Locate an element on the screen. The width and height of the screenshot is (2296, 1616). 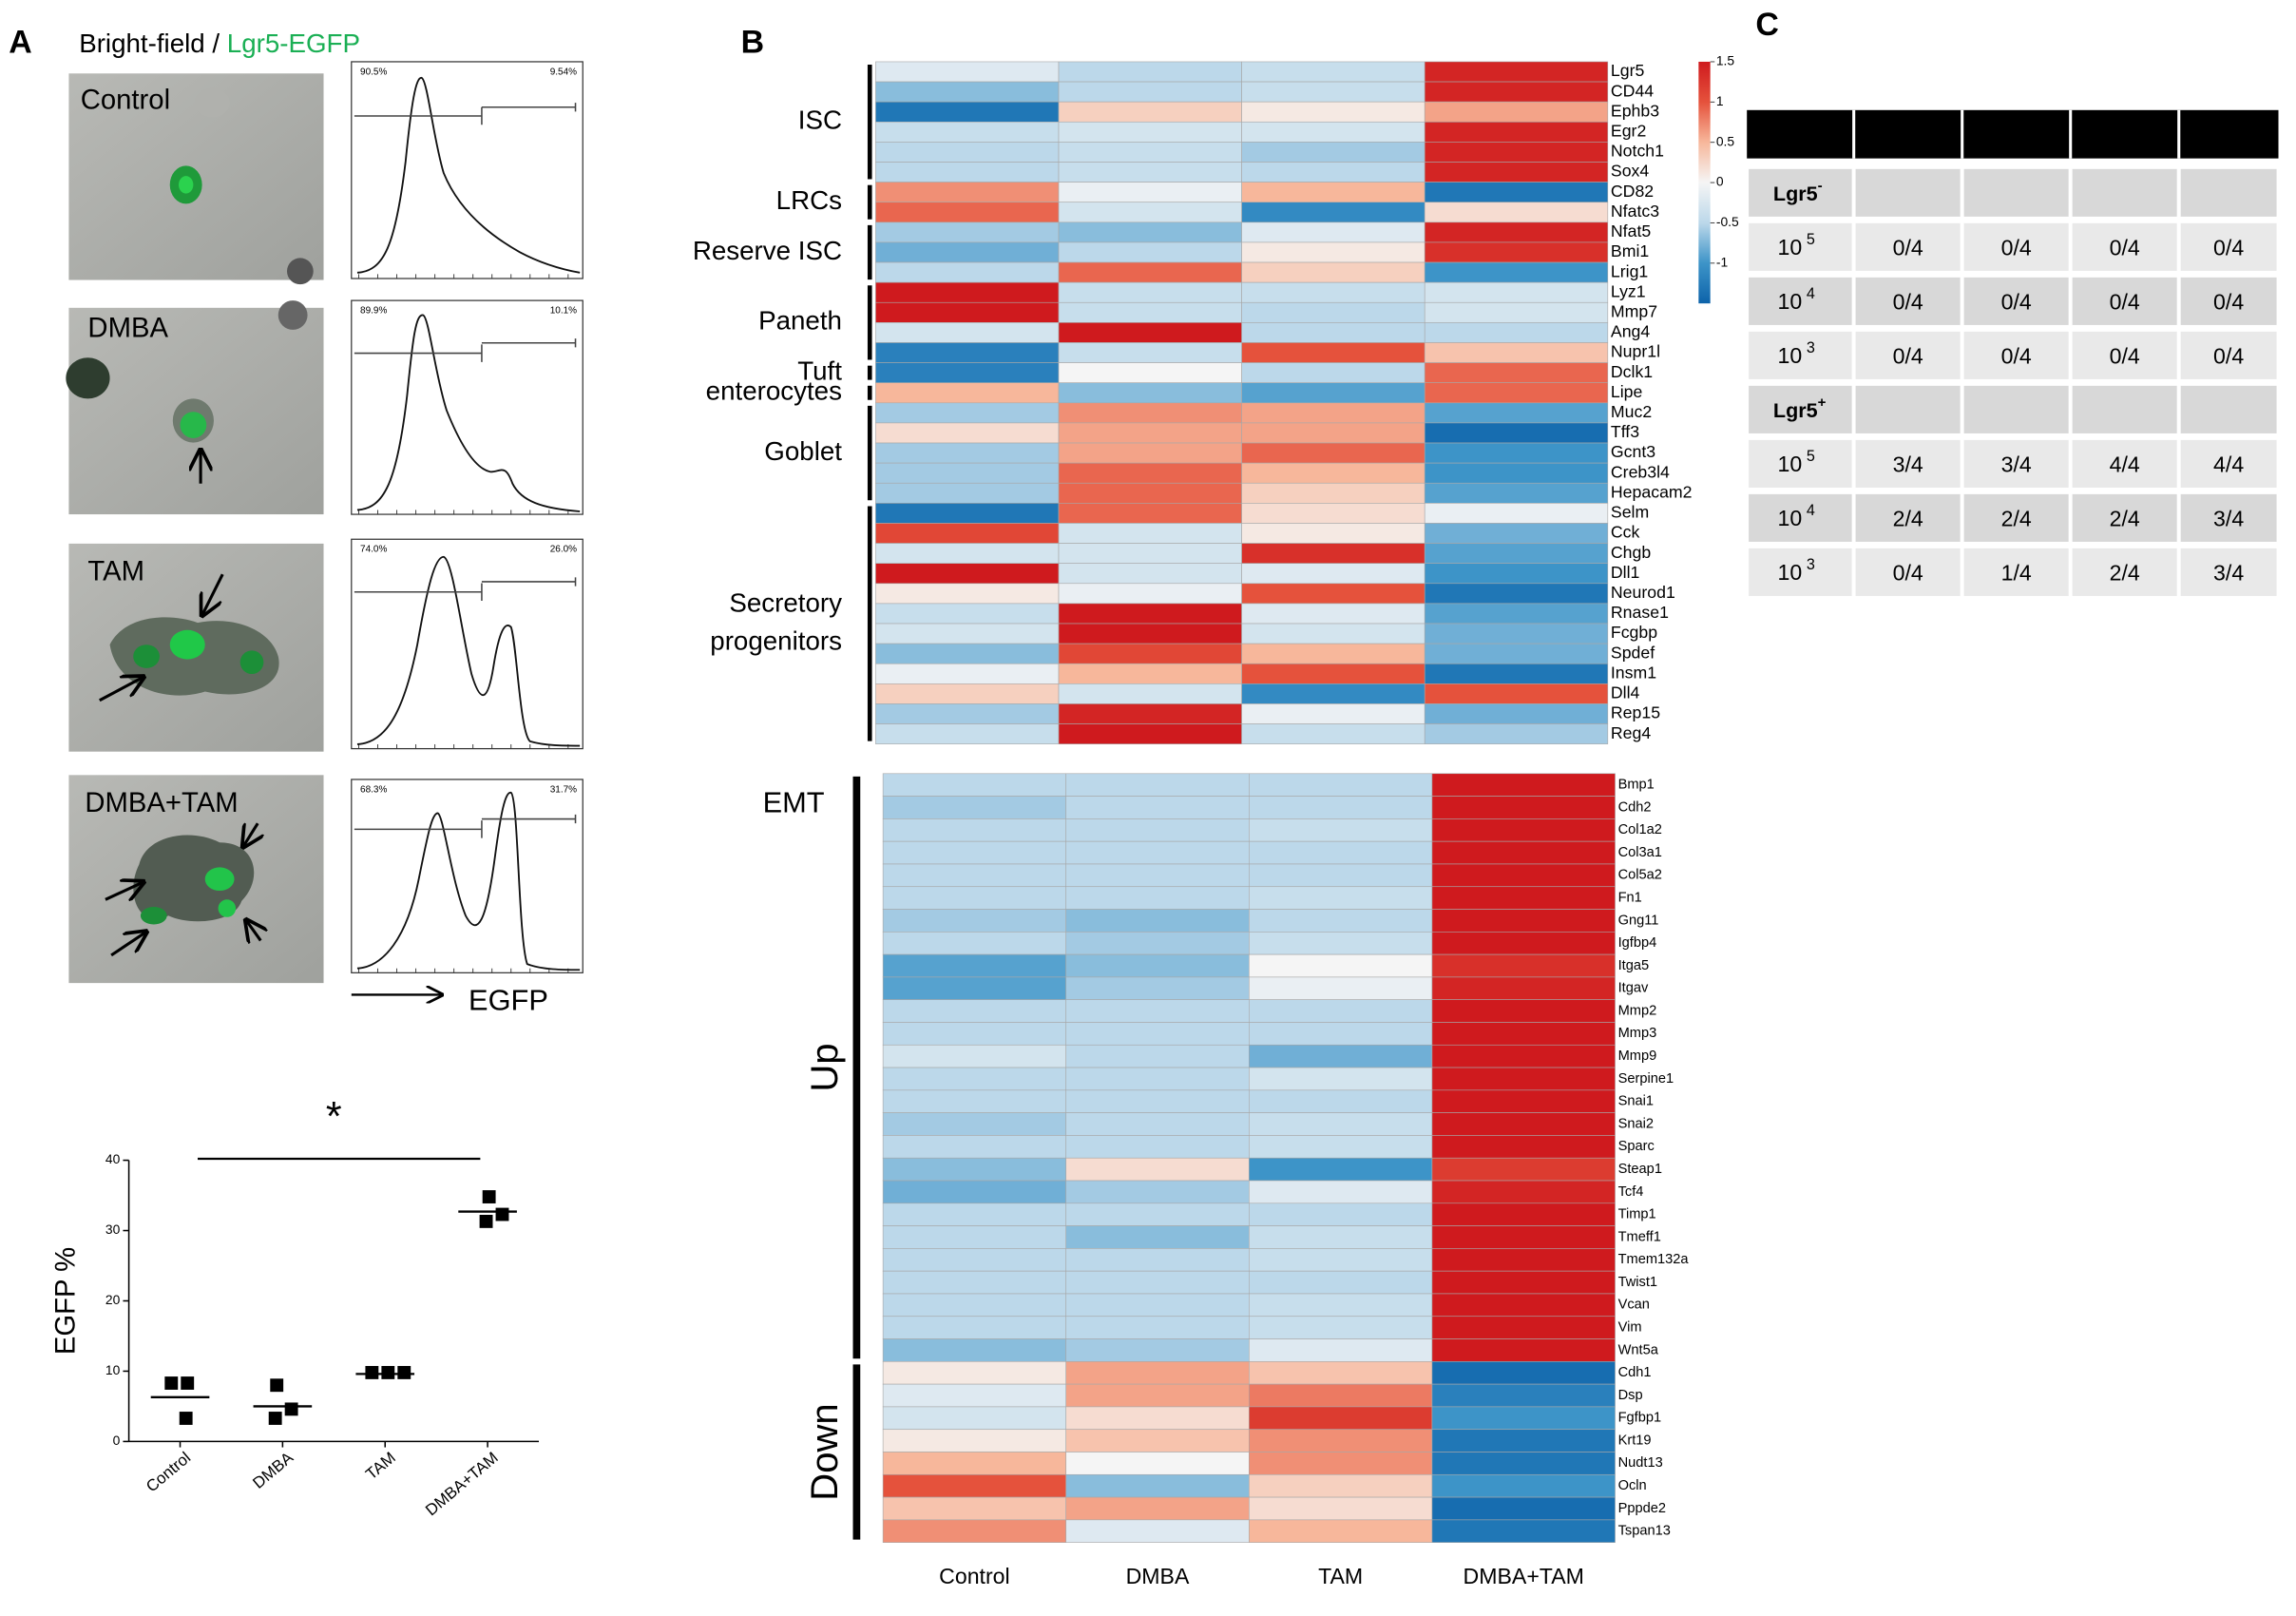
title-part: Lgr5-EGFP is located at coordinates (293, 43).